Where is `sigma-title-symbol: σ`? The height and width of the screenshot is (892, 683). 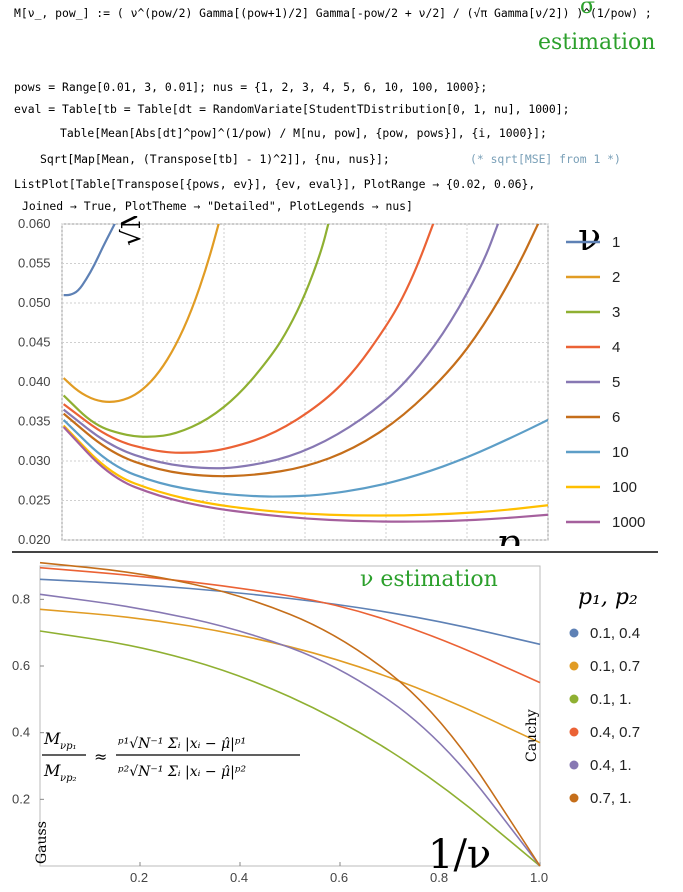
sigma-title-symbol: σ is located at coordinates (588, 9).